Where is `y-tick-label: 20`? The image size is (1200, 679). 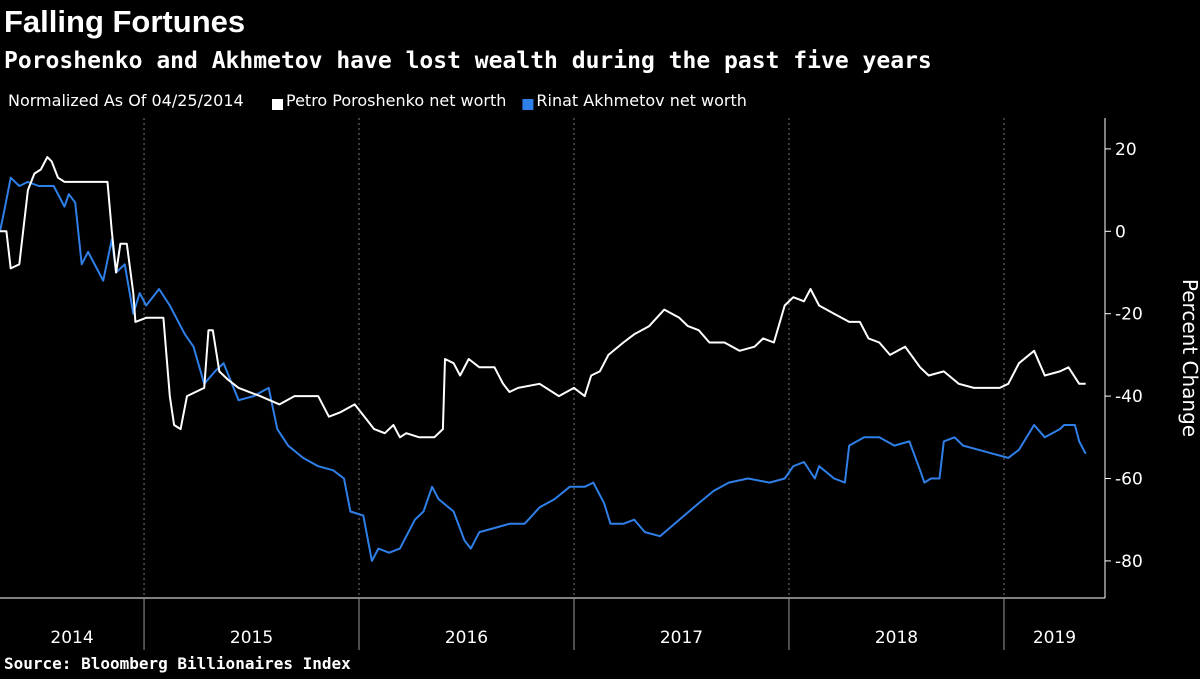 y-tick-label: 20 is located at coordinates (1126, 150).